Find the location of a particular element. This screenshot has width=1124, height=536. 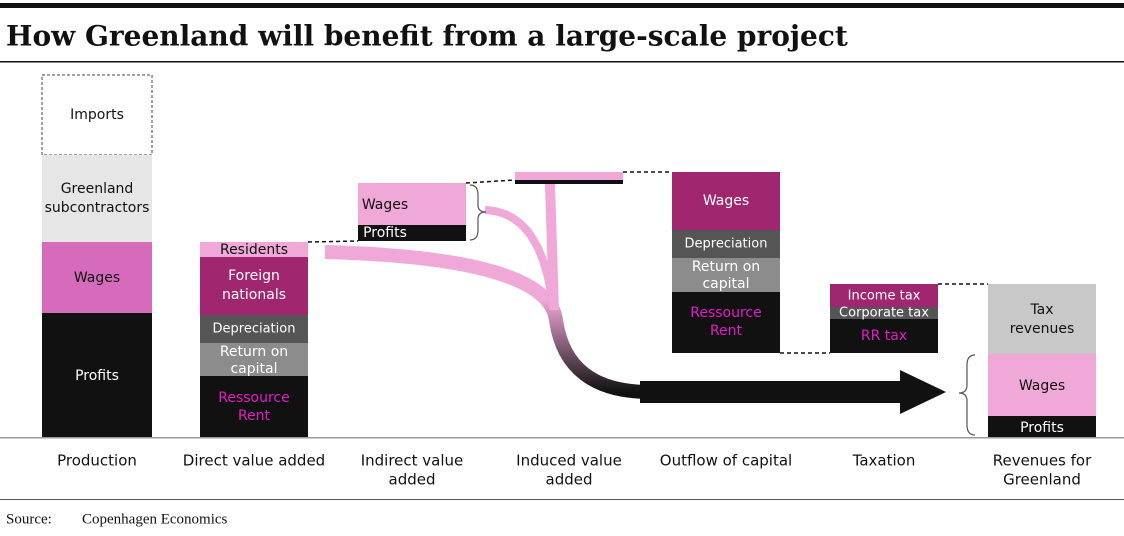

category-label: Indirect value is located at coordinates (412, 461).